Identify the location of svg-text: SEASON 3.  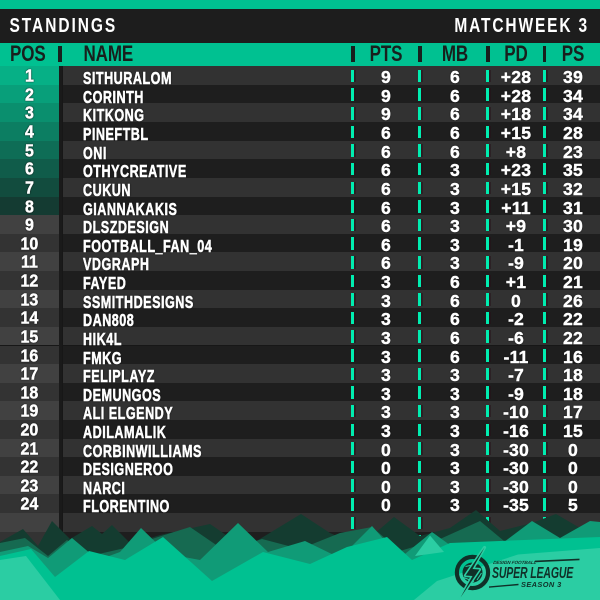
(541, 584).